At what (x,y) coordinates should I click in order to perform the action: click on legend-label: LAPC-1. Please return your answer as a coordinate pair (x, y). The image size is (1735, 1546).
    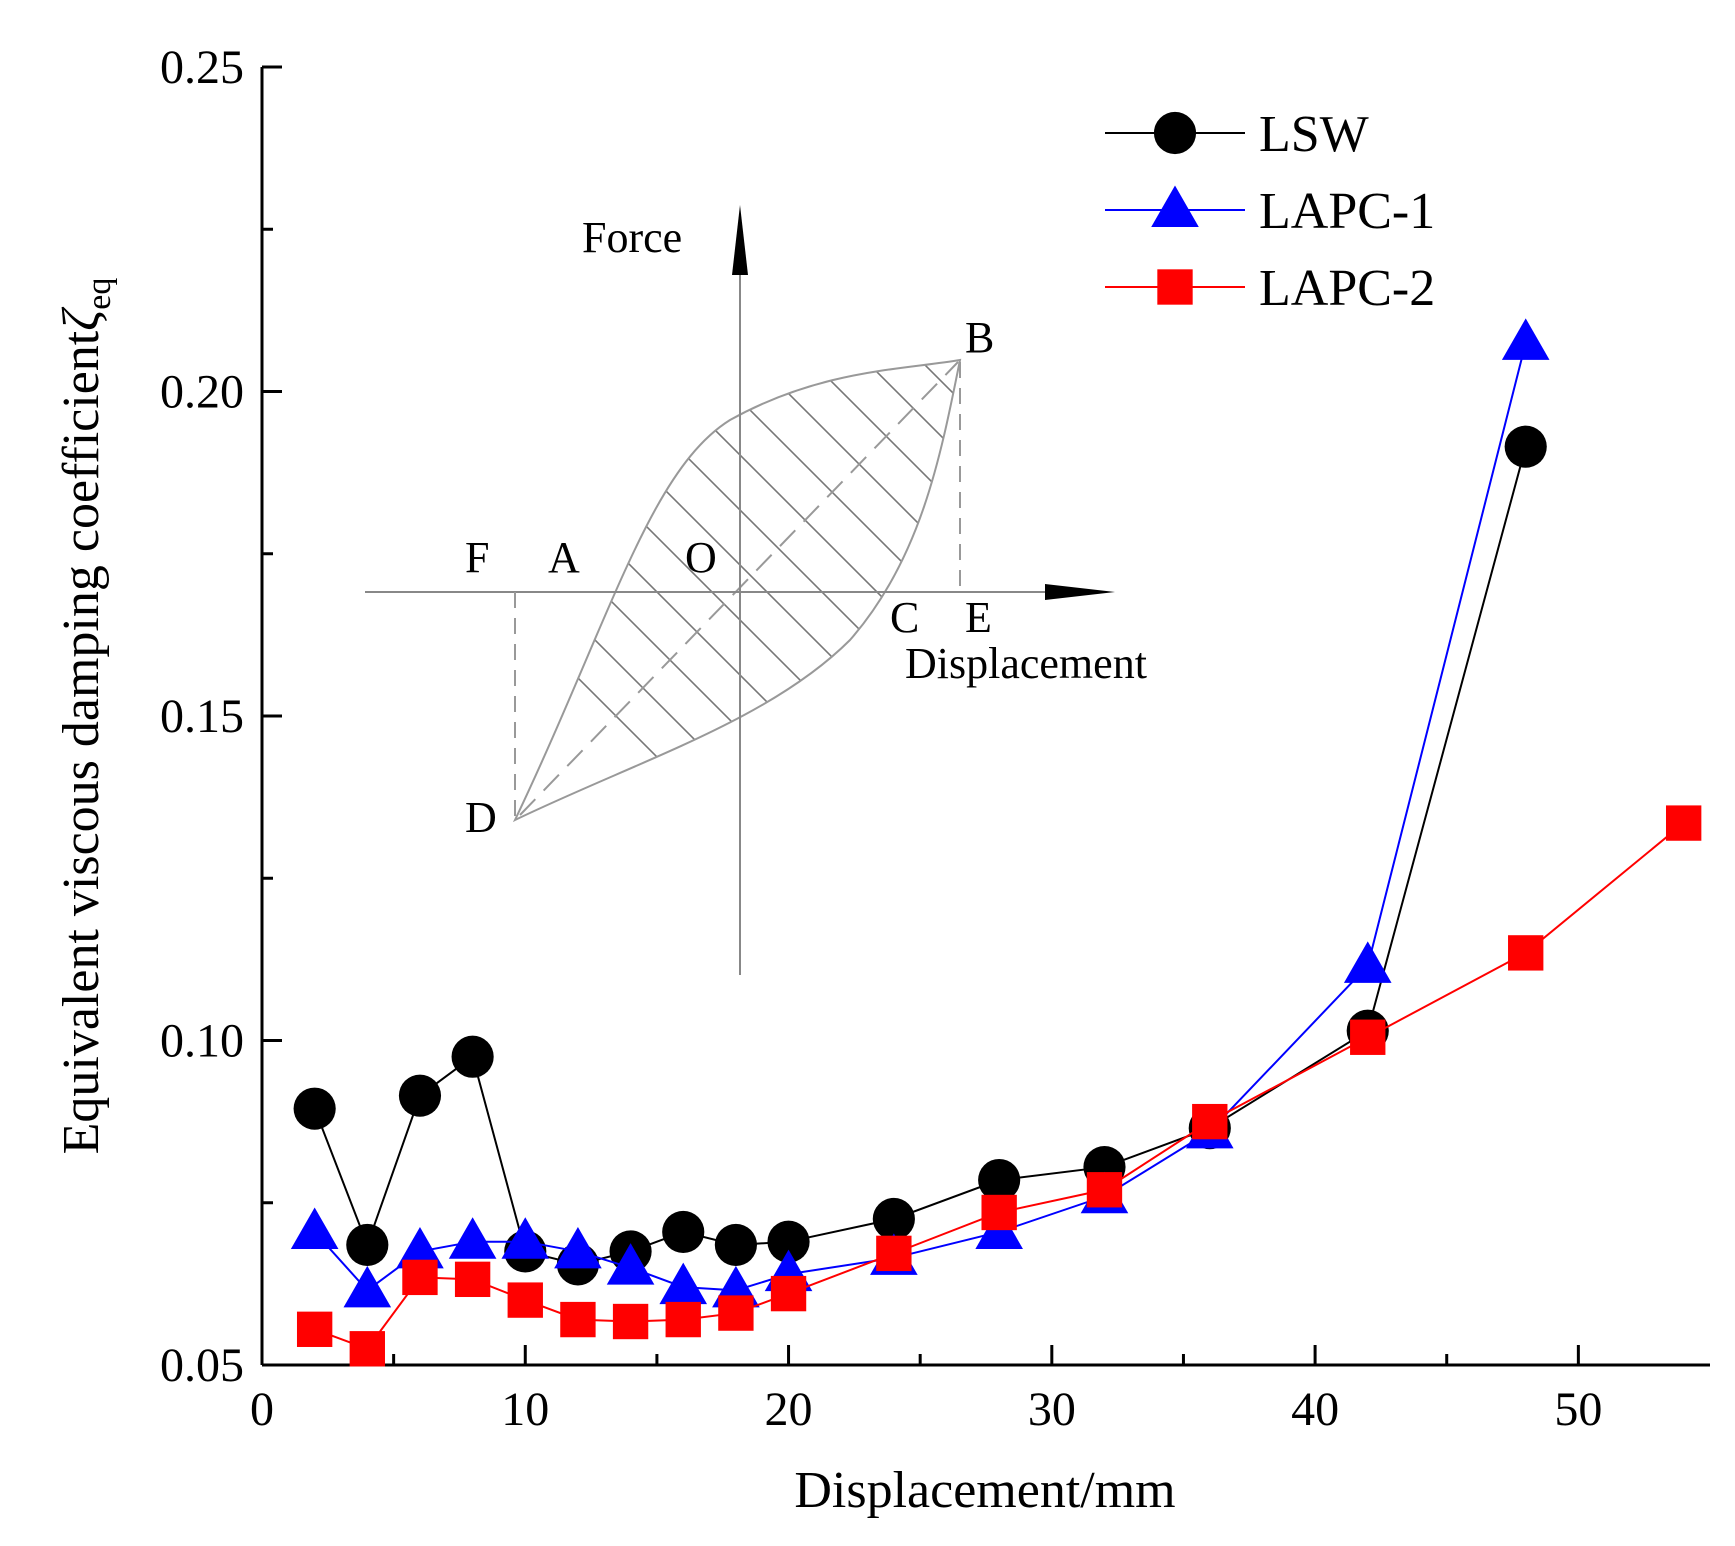
    Looking at the image, I should click on (1347, 211).